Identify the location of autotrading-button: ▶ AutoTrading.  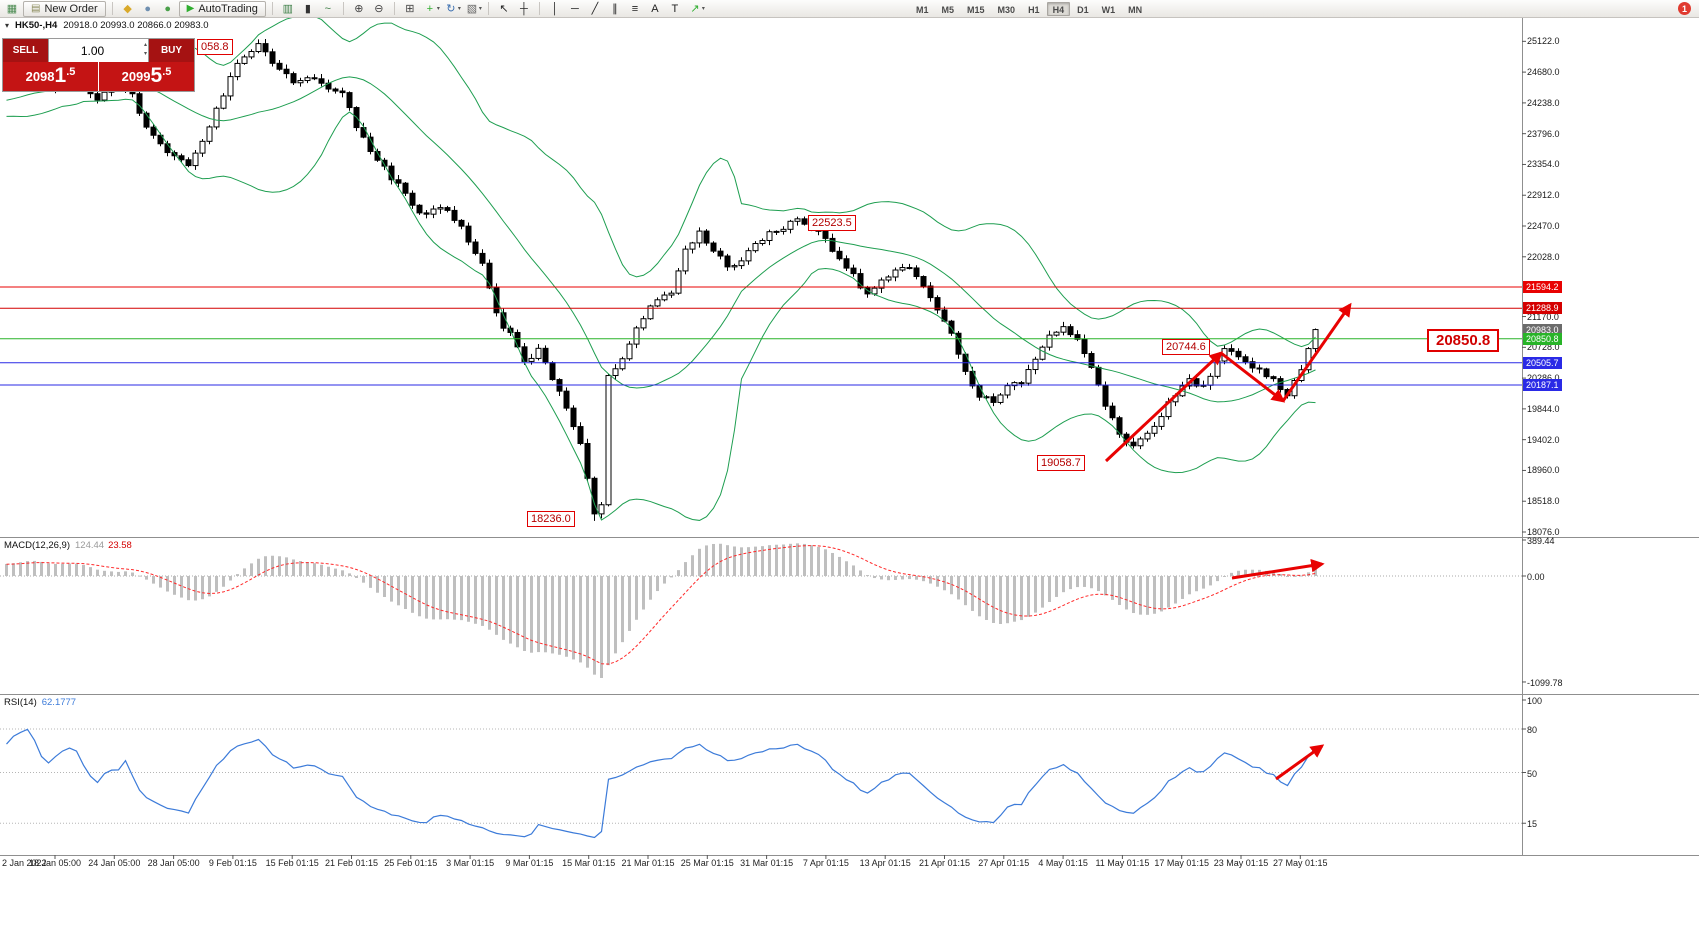
(222, 8).